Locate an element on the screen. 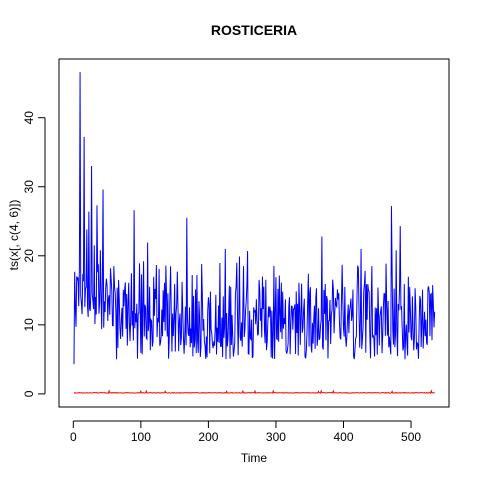 The width and height of the screenshot is (480, 480). x-tick-label: 0 is located at coordinates (73, 437).